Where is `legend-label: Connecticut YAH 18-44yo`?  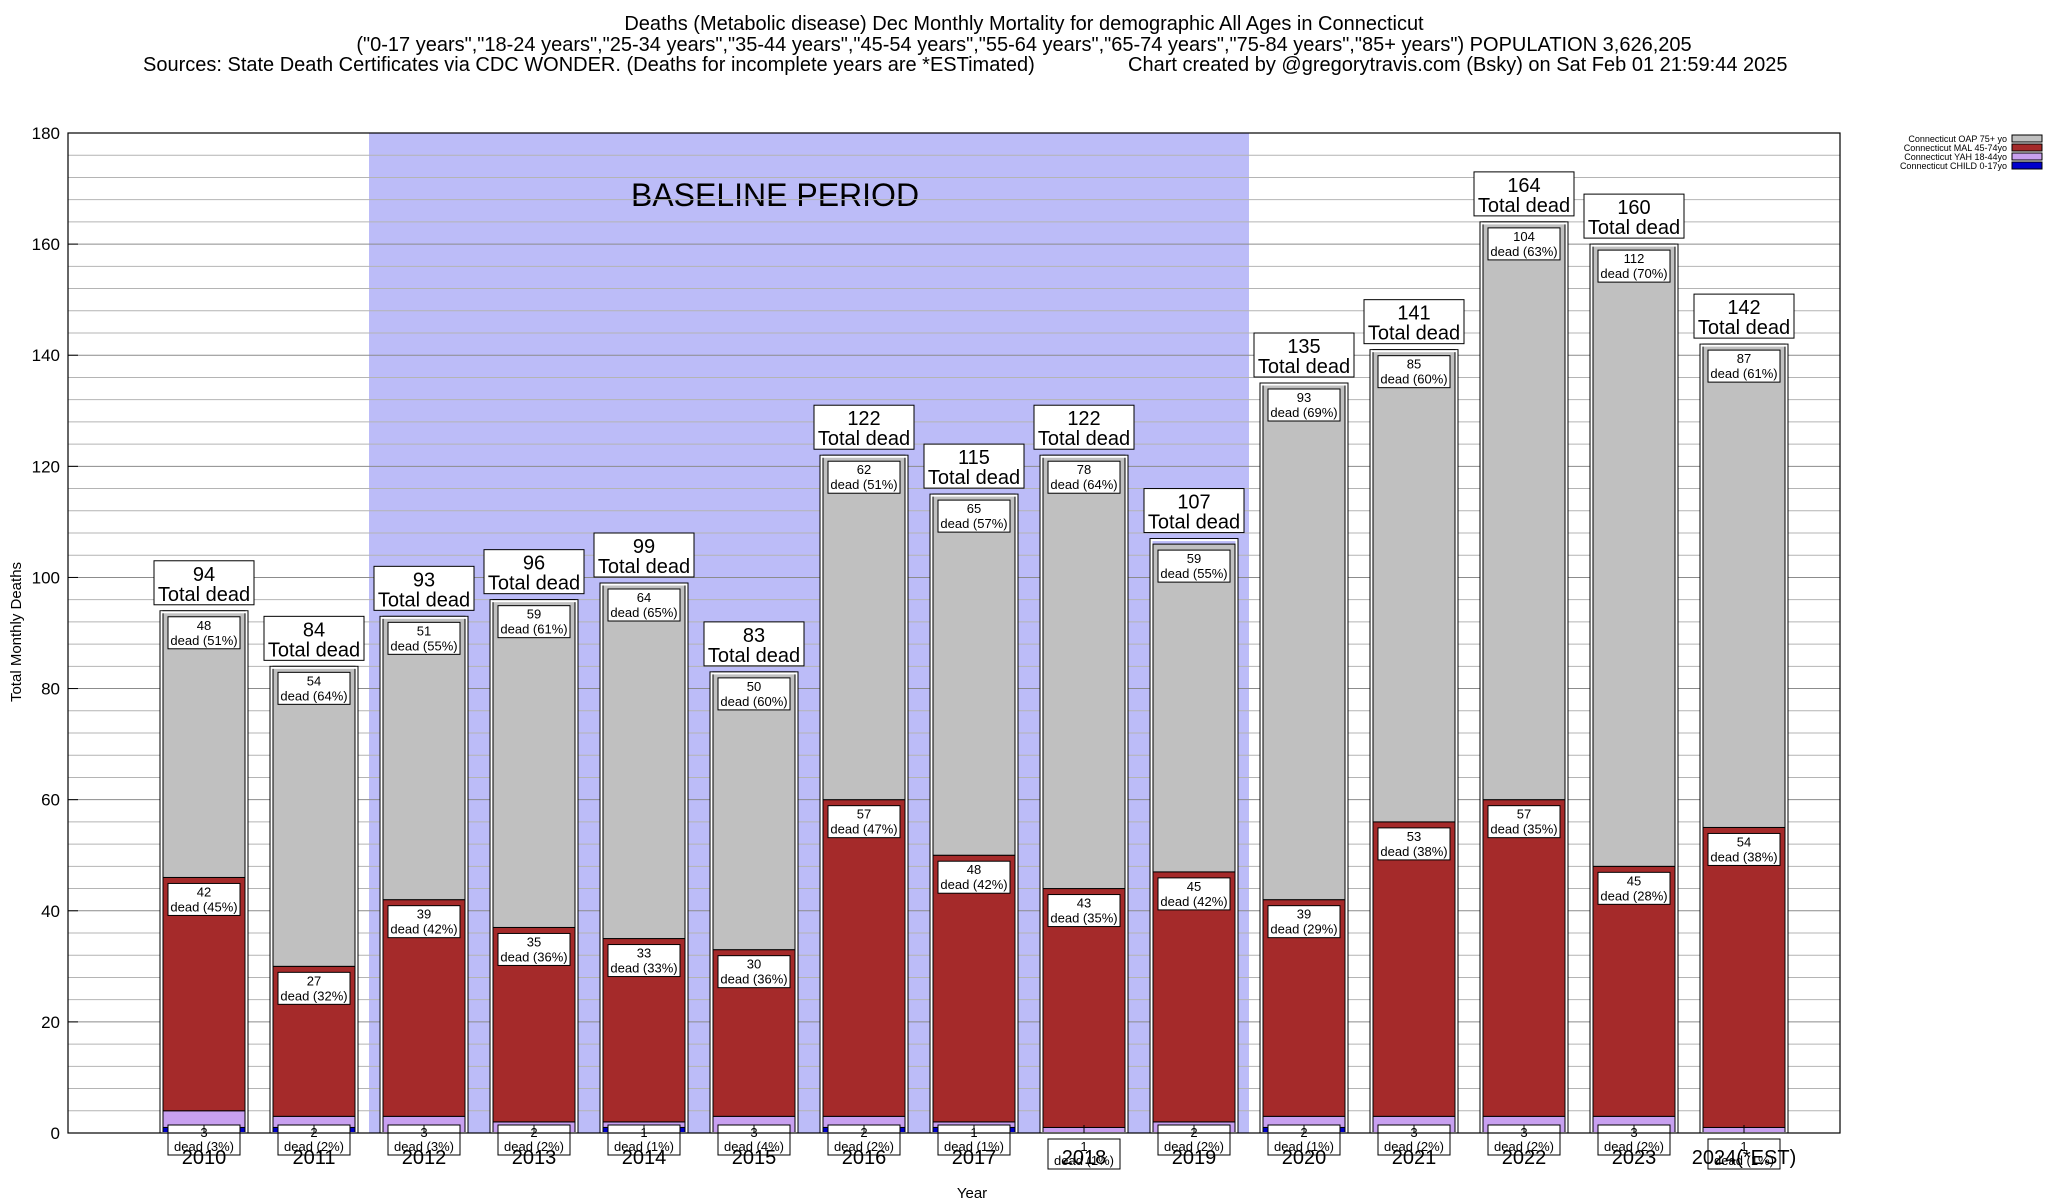
legend-label: Connecticut YAH 18-44yo is located at coordinates (1955, 157).